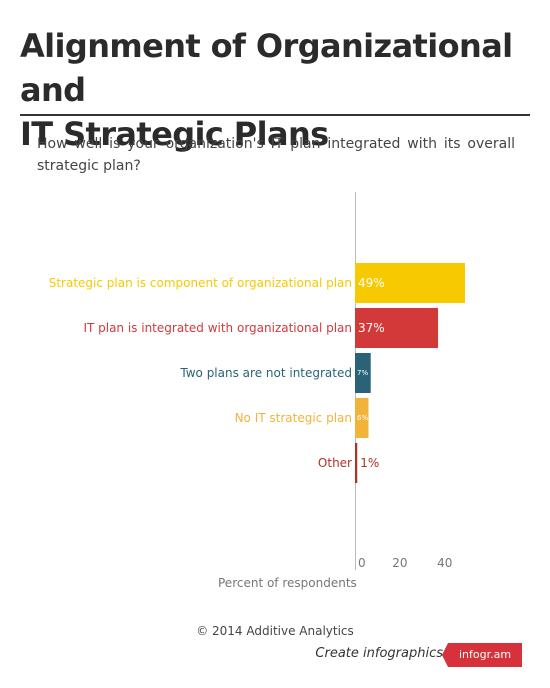 The width and height of the screenshot is (550, 688). I want to click on x-tick-label-0: 0, so click(362, 563).